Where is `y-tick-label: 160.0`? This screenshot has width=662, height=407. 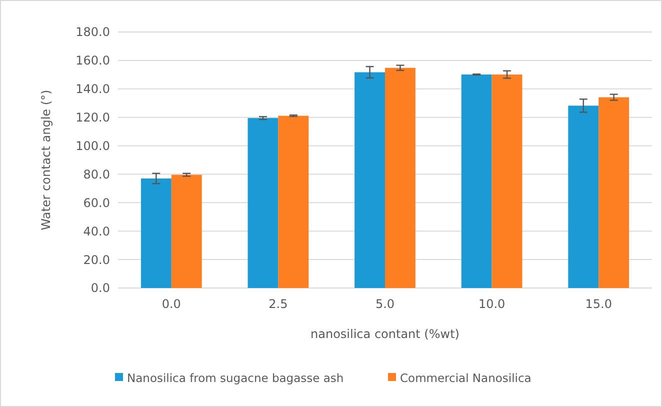
y-tick-label: 160.0 is located at coordinates (93, 61).